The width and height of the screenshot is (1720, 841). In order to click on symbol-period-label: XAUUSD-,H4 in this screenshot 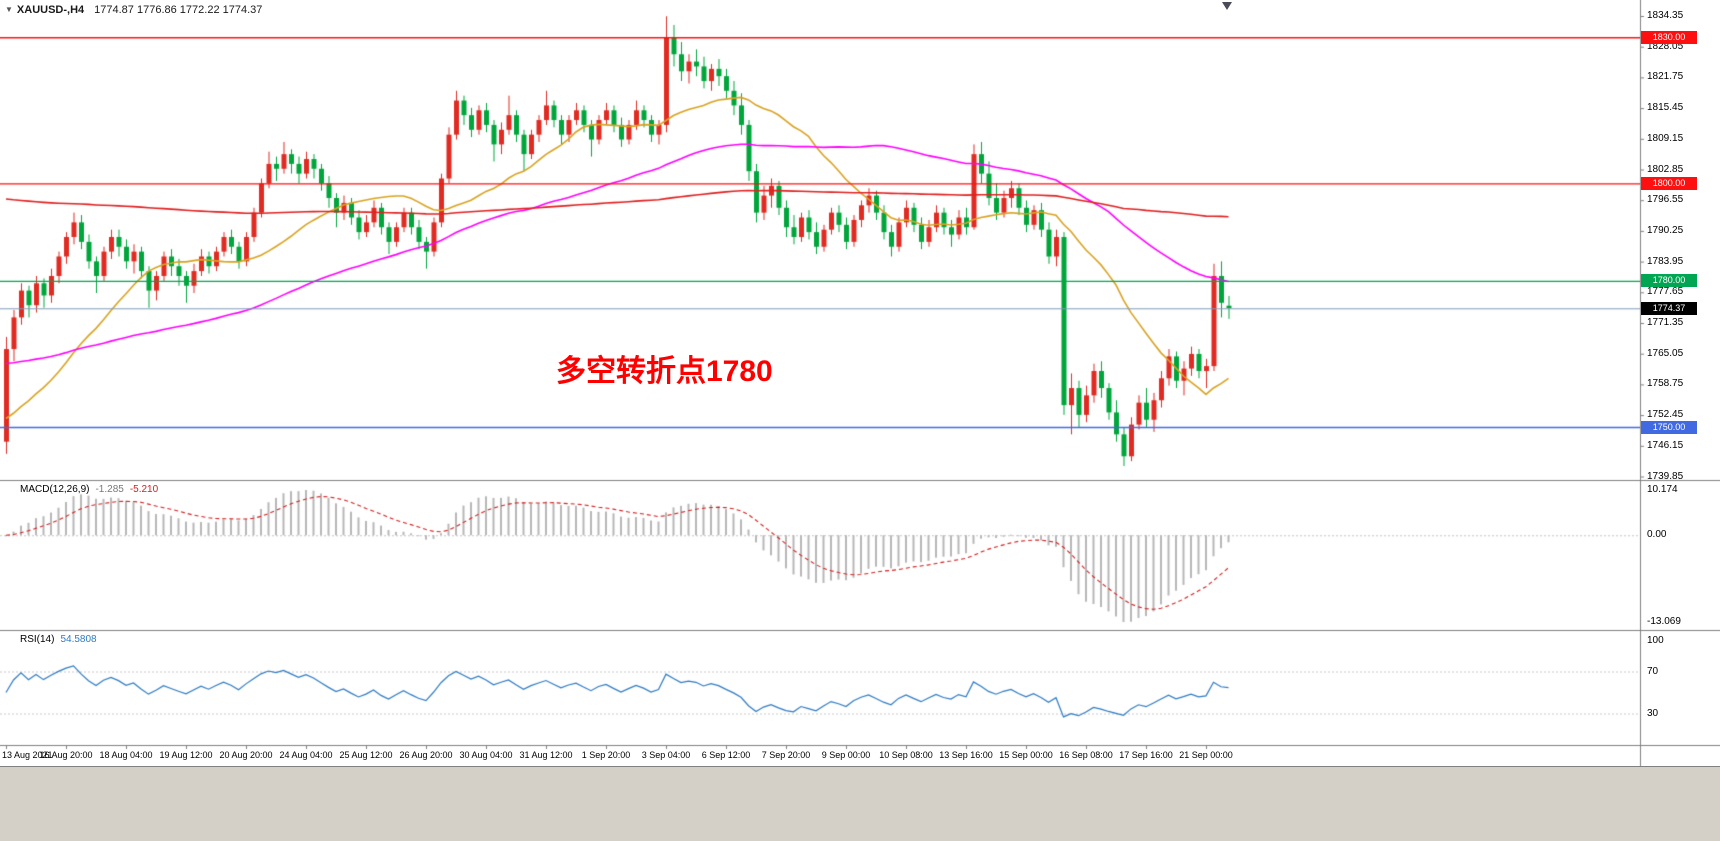, I will do `click(50, 10)`.